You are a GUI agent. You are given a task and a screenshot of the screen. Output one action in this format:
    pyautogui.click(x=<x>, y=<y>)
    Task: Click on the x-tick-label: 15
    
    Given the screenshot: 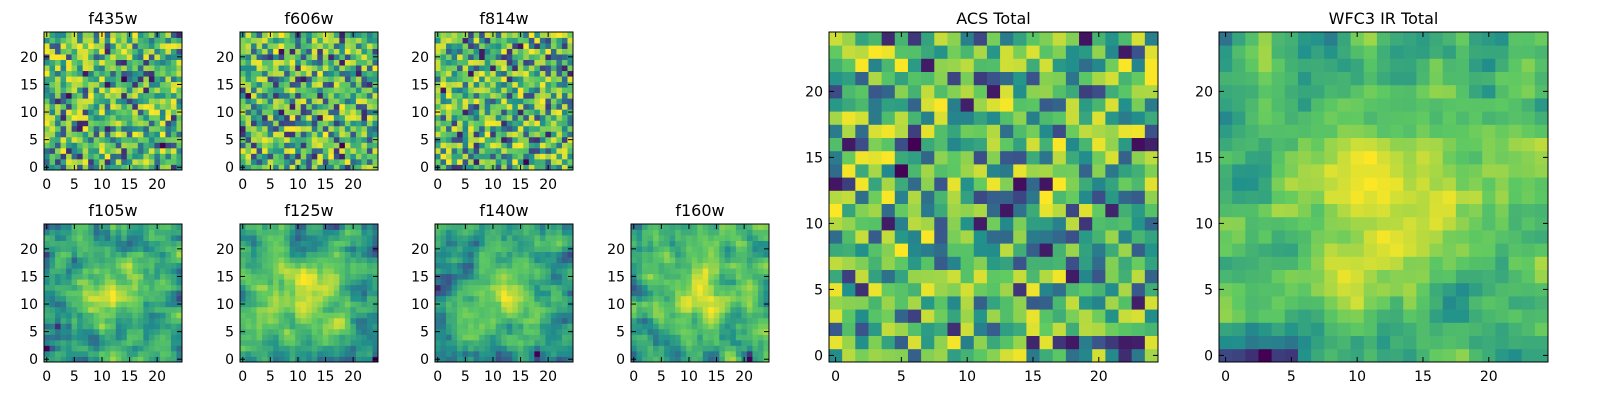 What is the action you would take?
    pyautogui.click(x=130, y=185)
    